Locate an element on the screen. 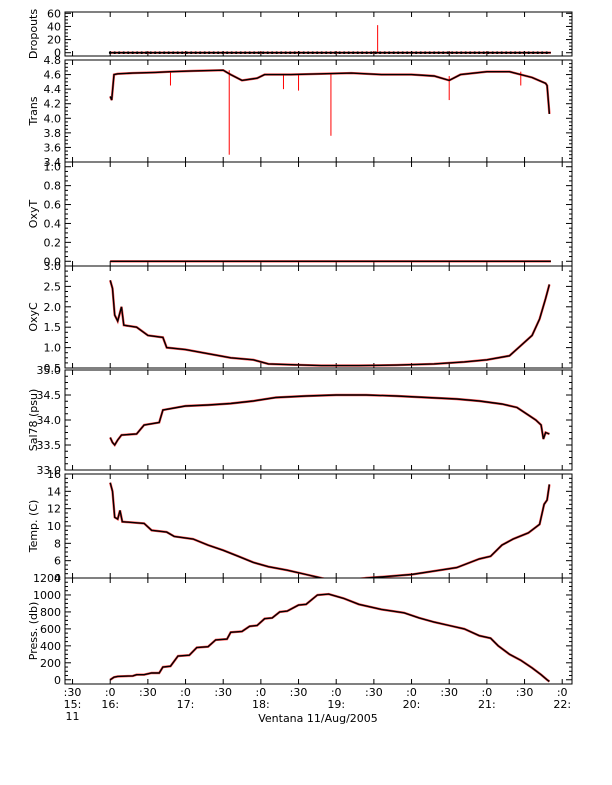 The height and width of the screenshot is (785, 612). y-tick-label: 2.5 is located at coordinates (53, 286).